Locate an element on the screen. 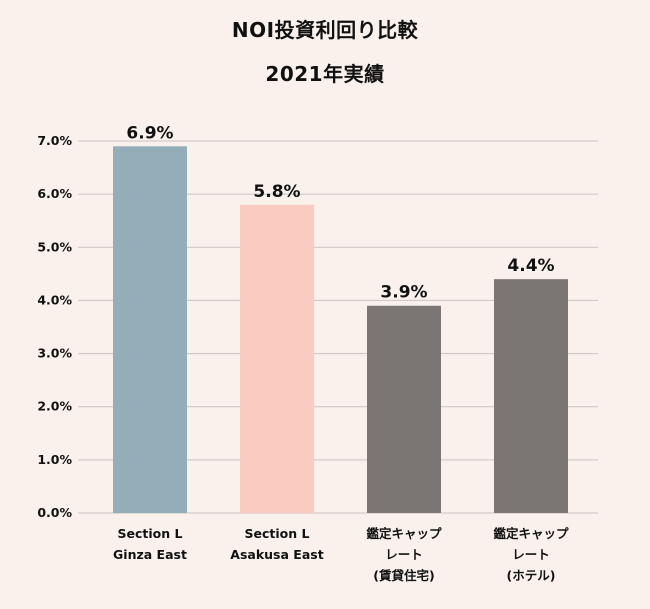  y-tick-label: 3.0% is located at coordinates (54, 353).